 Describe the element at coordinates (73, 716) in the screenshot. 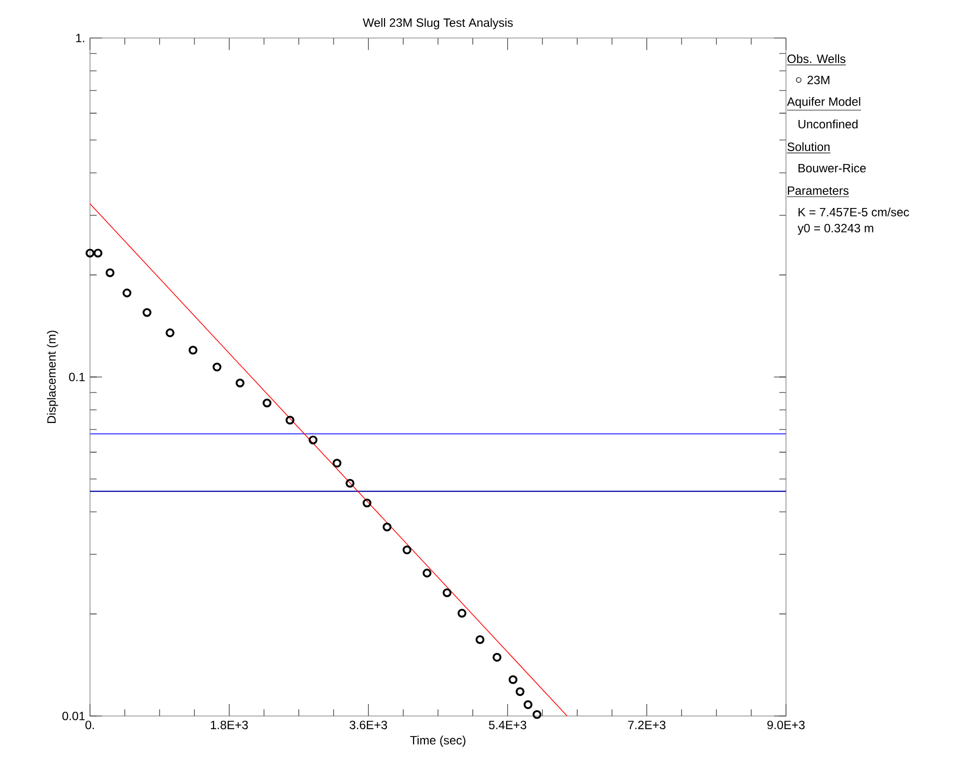

I see `y-tick-label: 0.01` at that location.